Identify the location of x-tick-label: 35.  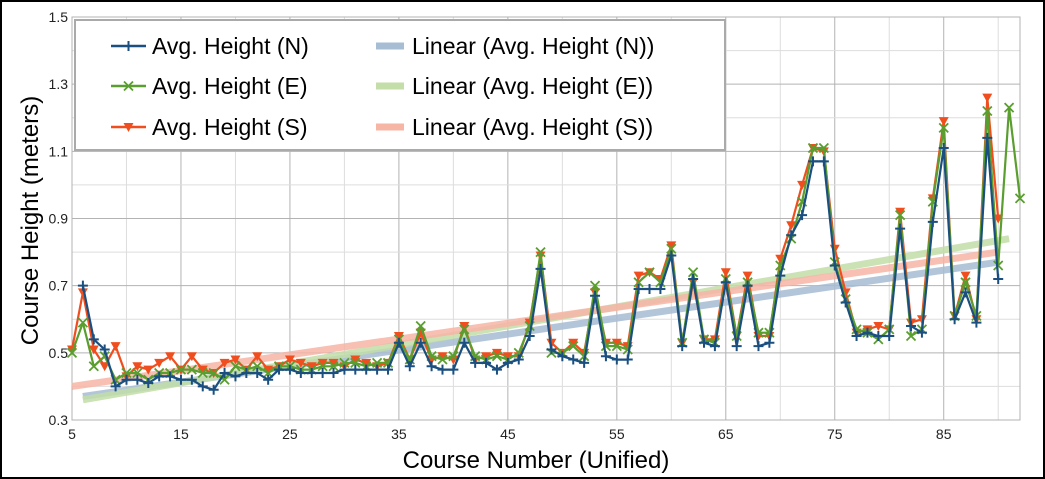
(399, 434).